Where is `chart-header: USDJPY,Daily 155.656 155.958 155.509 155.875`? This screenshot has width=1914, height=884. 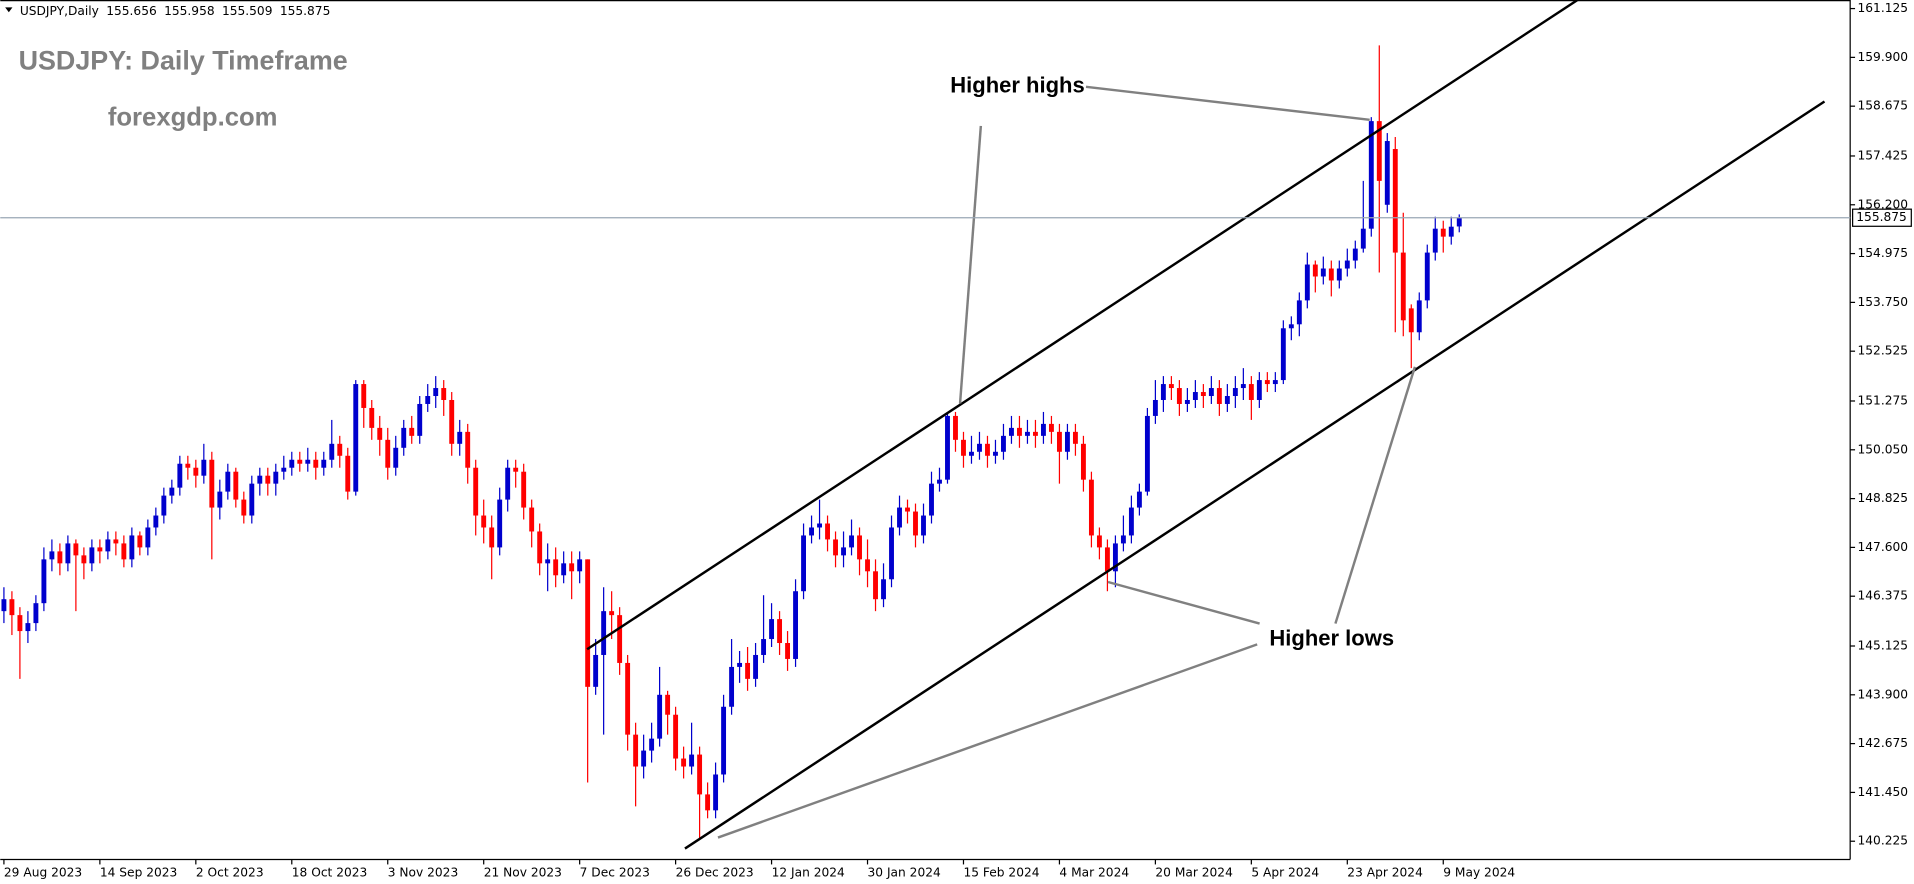 chart-header: USDJPY,Daily 155.656 155.958 155.509 155.875 is located at coordinates (175, 11).